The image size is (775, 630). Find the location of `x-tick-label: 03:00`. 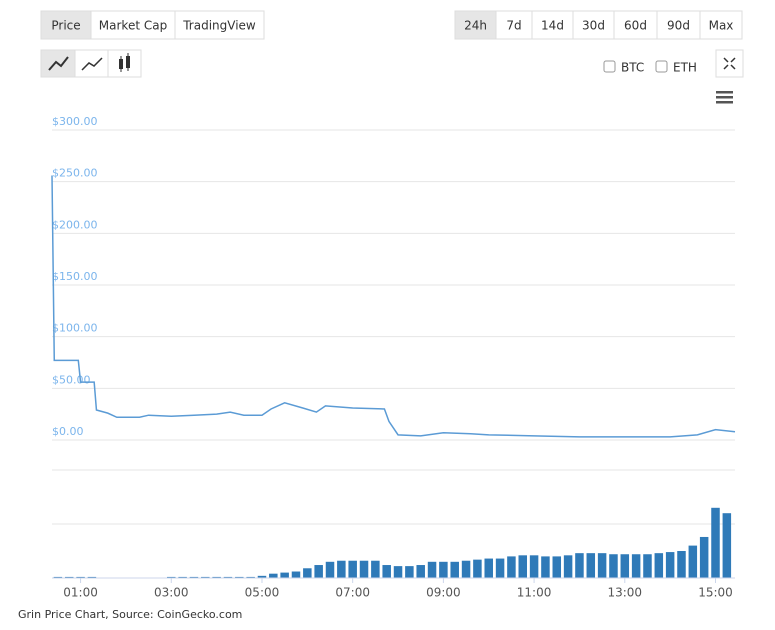

x-tick-label: 03:00 is located at coordinates (171, 593).